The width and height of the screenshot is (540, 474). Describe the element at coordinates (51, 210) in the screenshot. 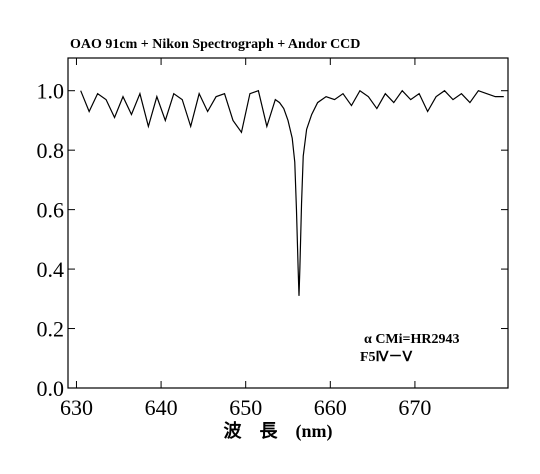

I see `y-tick-label: 0.6` at that location.